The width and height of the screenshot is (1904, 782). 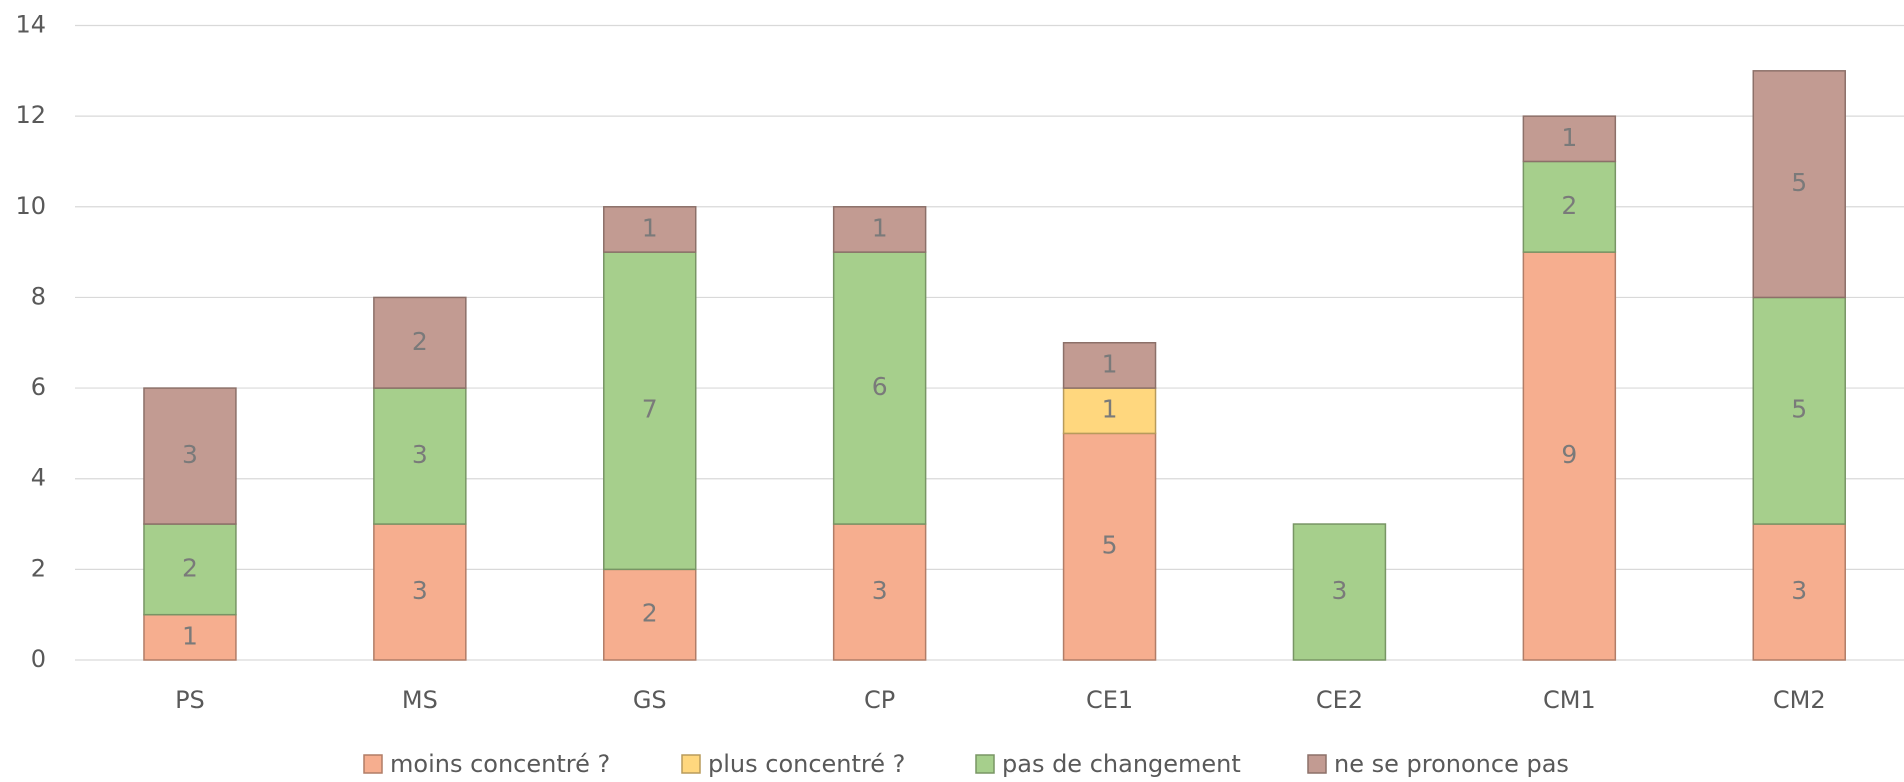 I want to click on x-tick-label: CE1, so click(x=1109, y=700).